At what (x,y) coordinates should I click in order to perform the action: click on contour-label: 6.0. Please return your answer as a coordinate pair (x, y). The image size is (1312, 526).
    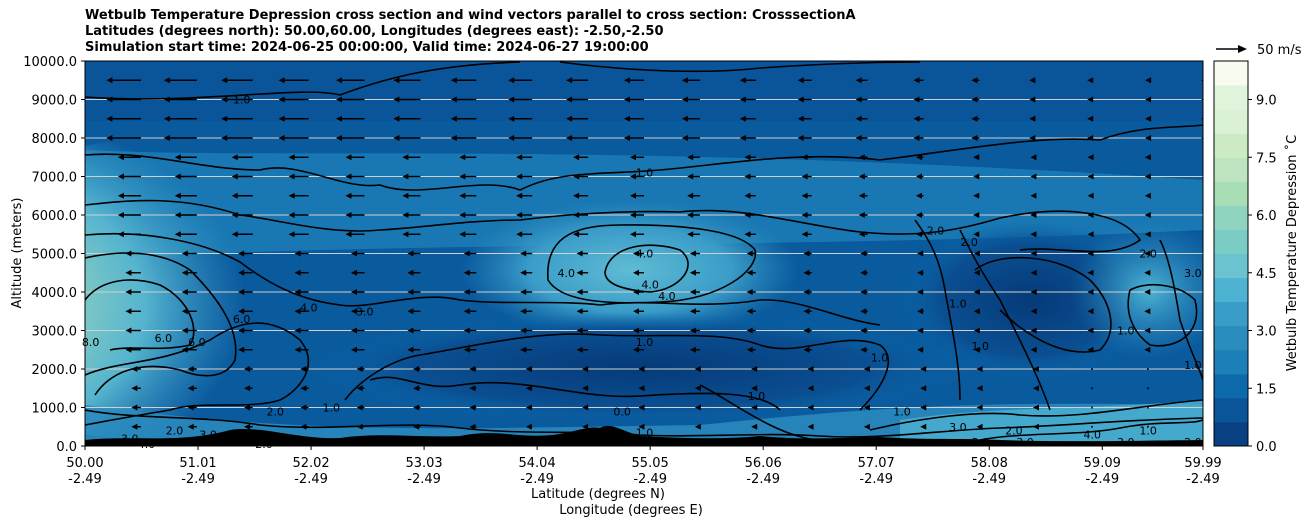
    Looking at the image, I should click on (242, 319).